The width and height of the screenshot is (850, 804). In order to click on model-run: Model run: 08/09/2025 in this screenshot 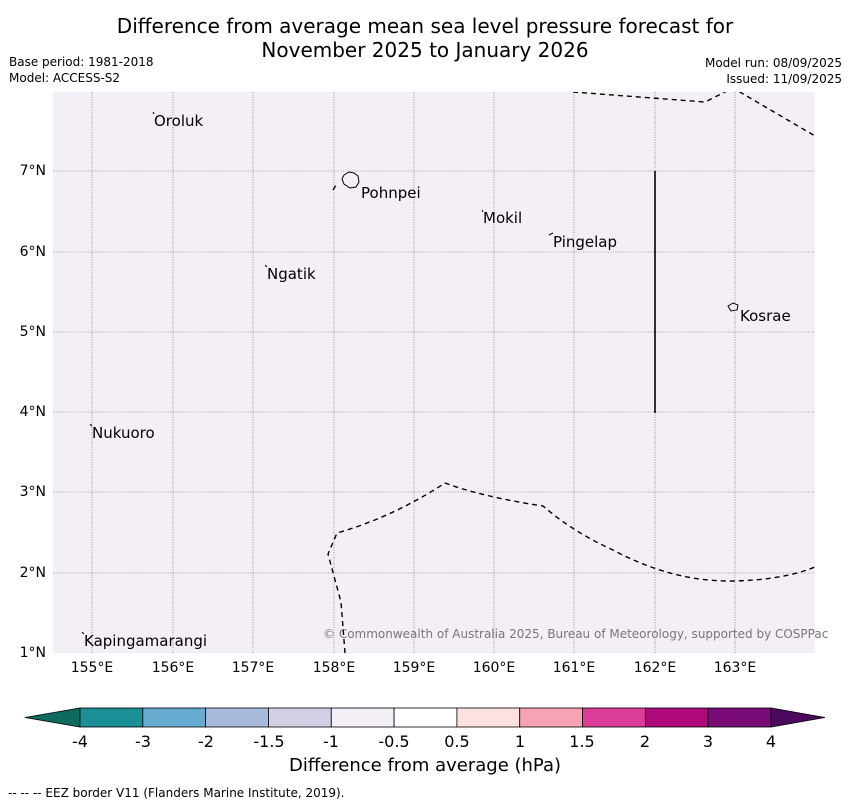, I will do `click(773, 63)`.